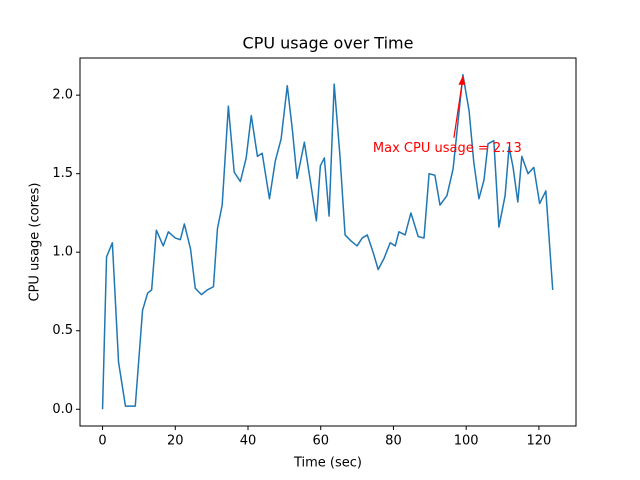 This screenshot has height=480, width=640. Describe the element at coordinates (35, 242) in the screenshot. I see `y-axis-label: CPU usage (cores)` at that location.